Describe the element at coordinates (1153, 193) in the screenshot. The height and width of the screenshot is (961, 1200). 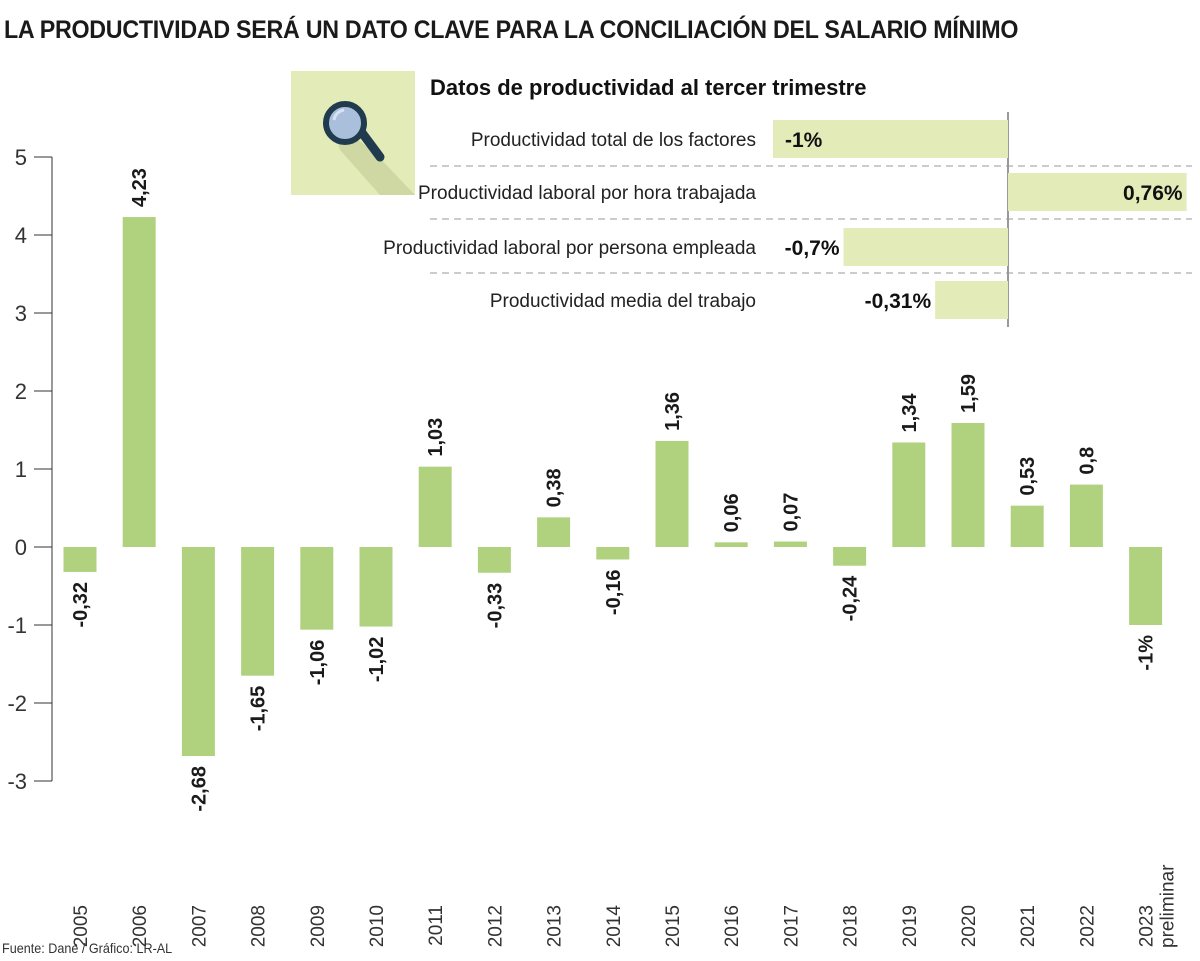
I see `inset-value-label: 0,76%` at that location.